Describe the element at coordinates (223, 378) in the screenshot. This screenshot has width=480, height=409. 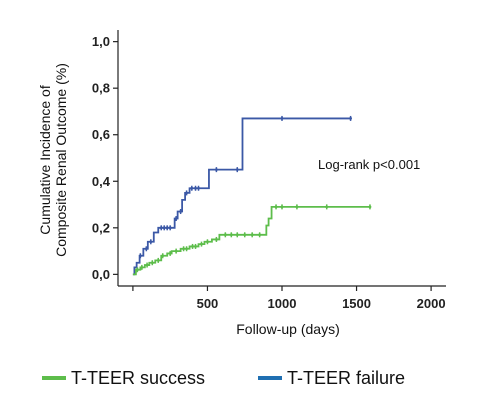
I see `legend: T-TEER success T-TEER failure` at that location.